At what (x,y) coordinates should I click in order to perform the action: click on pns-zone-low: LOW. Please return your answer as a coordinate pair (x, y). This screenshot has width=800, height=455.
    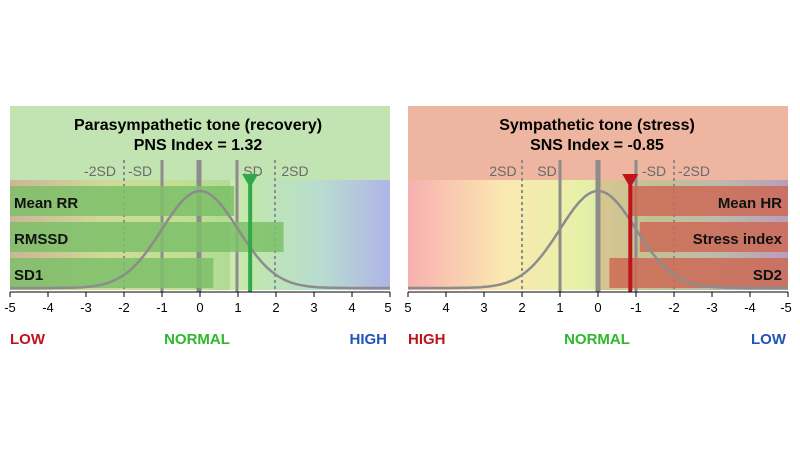
    Looking at the image, I should click on (28, 339).